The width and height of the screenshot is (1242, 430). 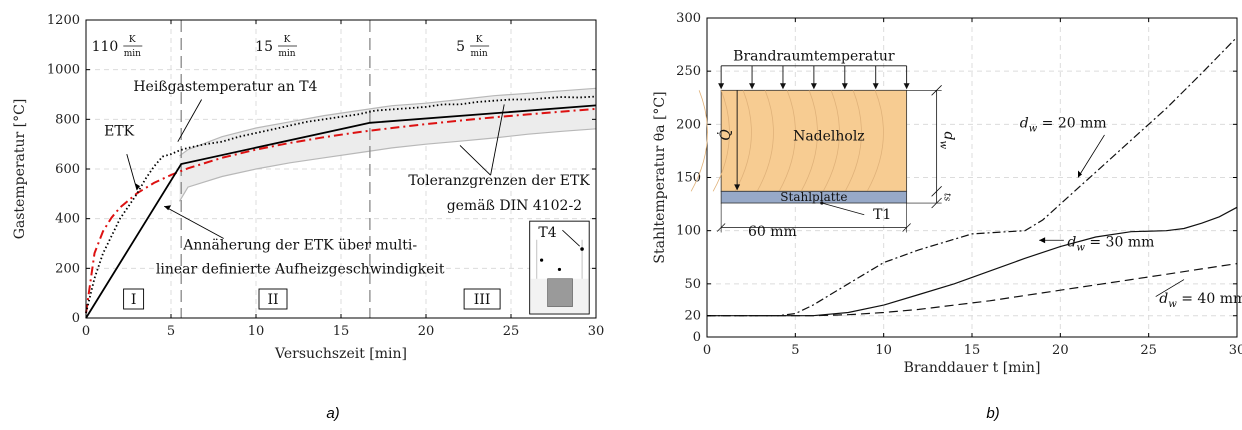 I want to click on rate-value: 15, so click(x=264, y=47).